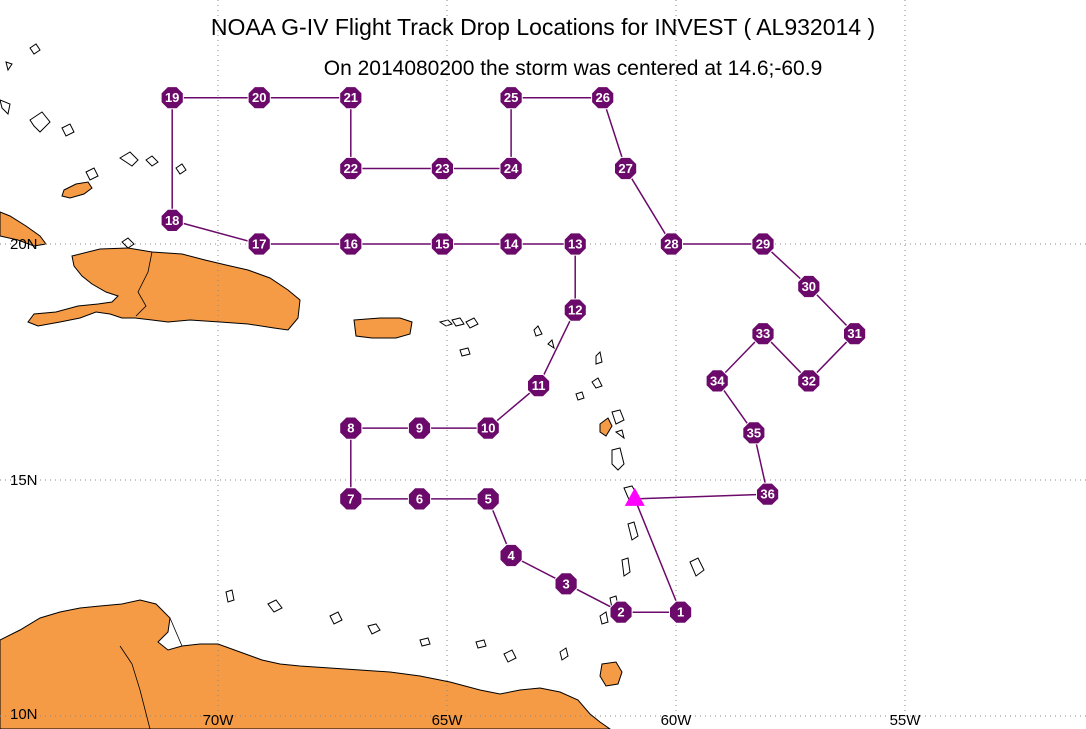 The image size is (1086, 729). I want to click on tortola-land, so click(445, 323).